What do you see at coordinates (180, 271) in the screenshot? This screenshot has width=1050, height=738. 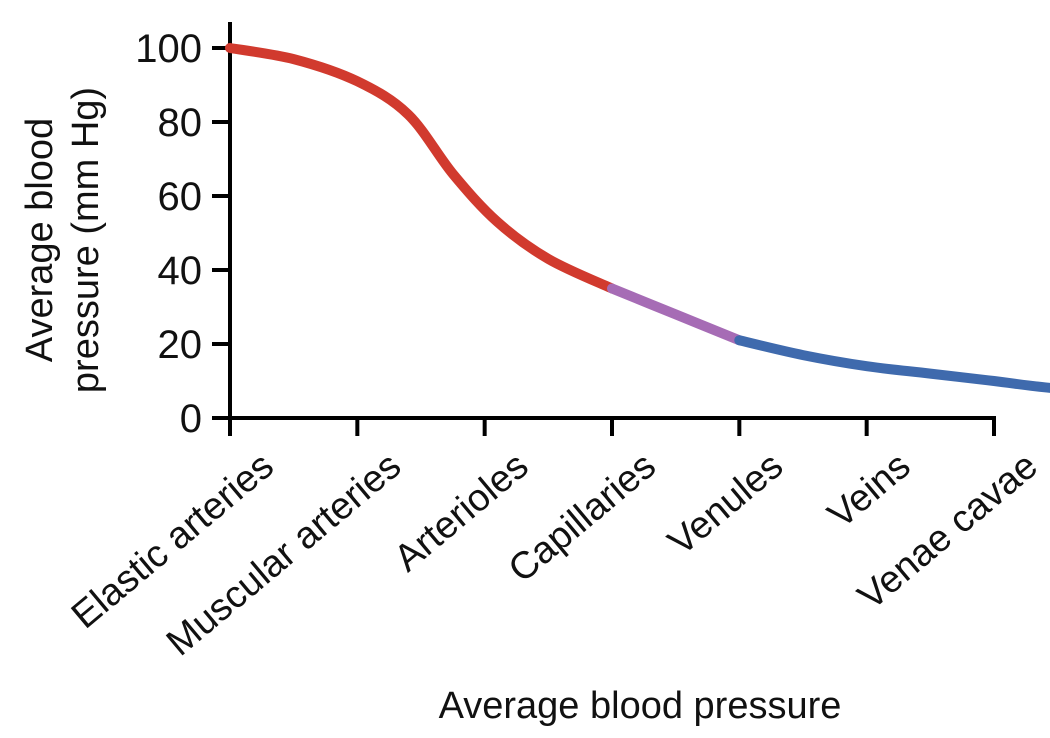 I see `y-tick-label: 40` at bounding box center [180, 271].